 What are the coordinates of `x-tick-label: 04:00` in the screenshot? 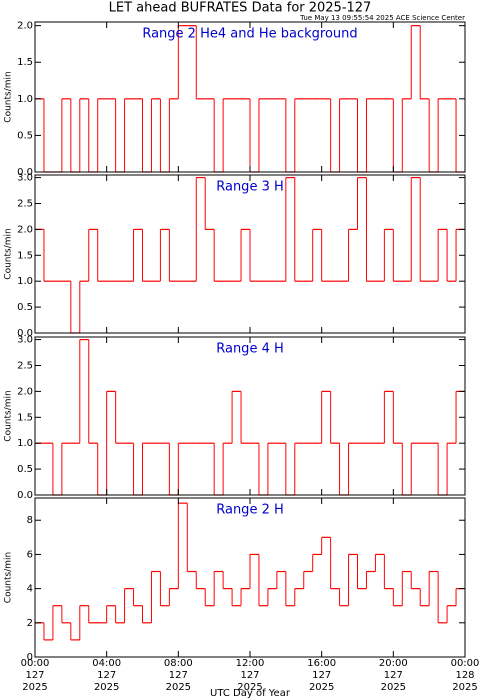 It's located at (106, 663).